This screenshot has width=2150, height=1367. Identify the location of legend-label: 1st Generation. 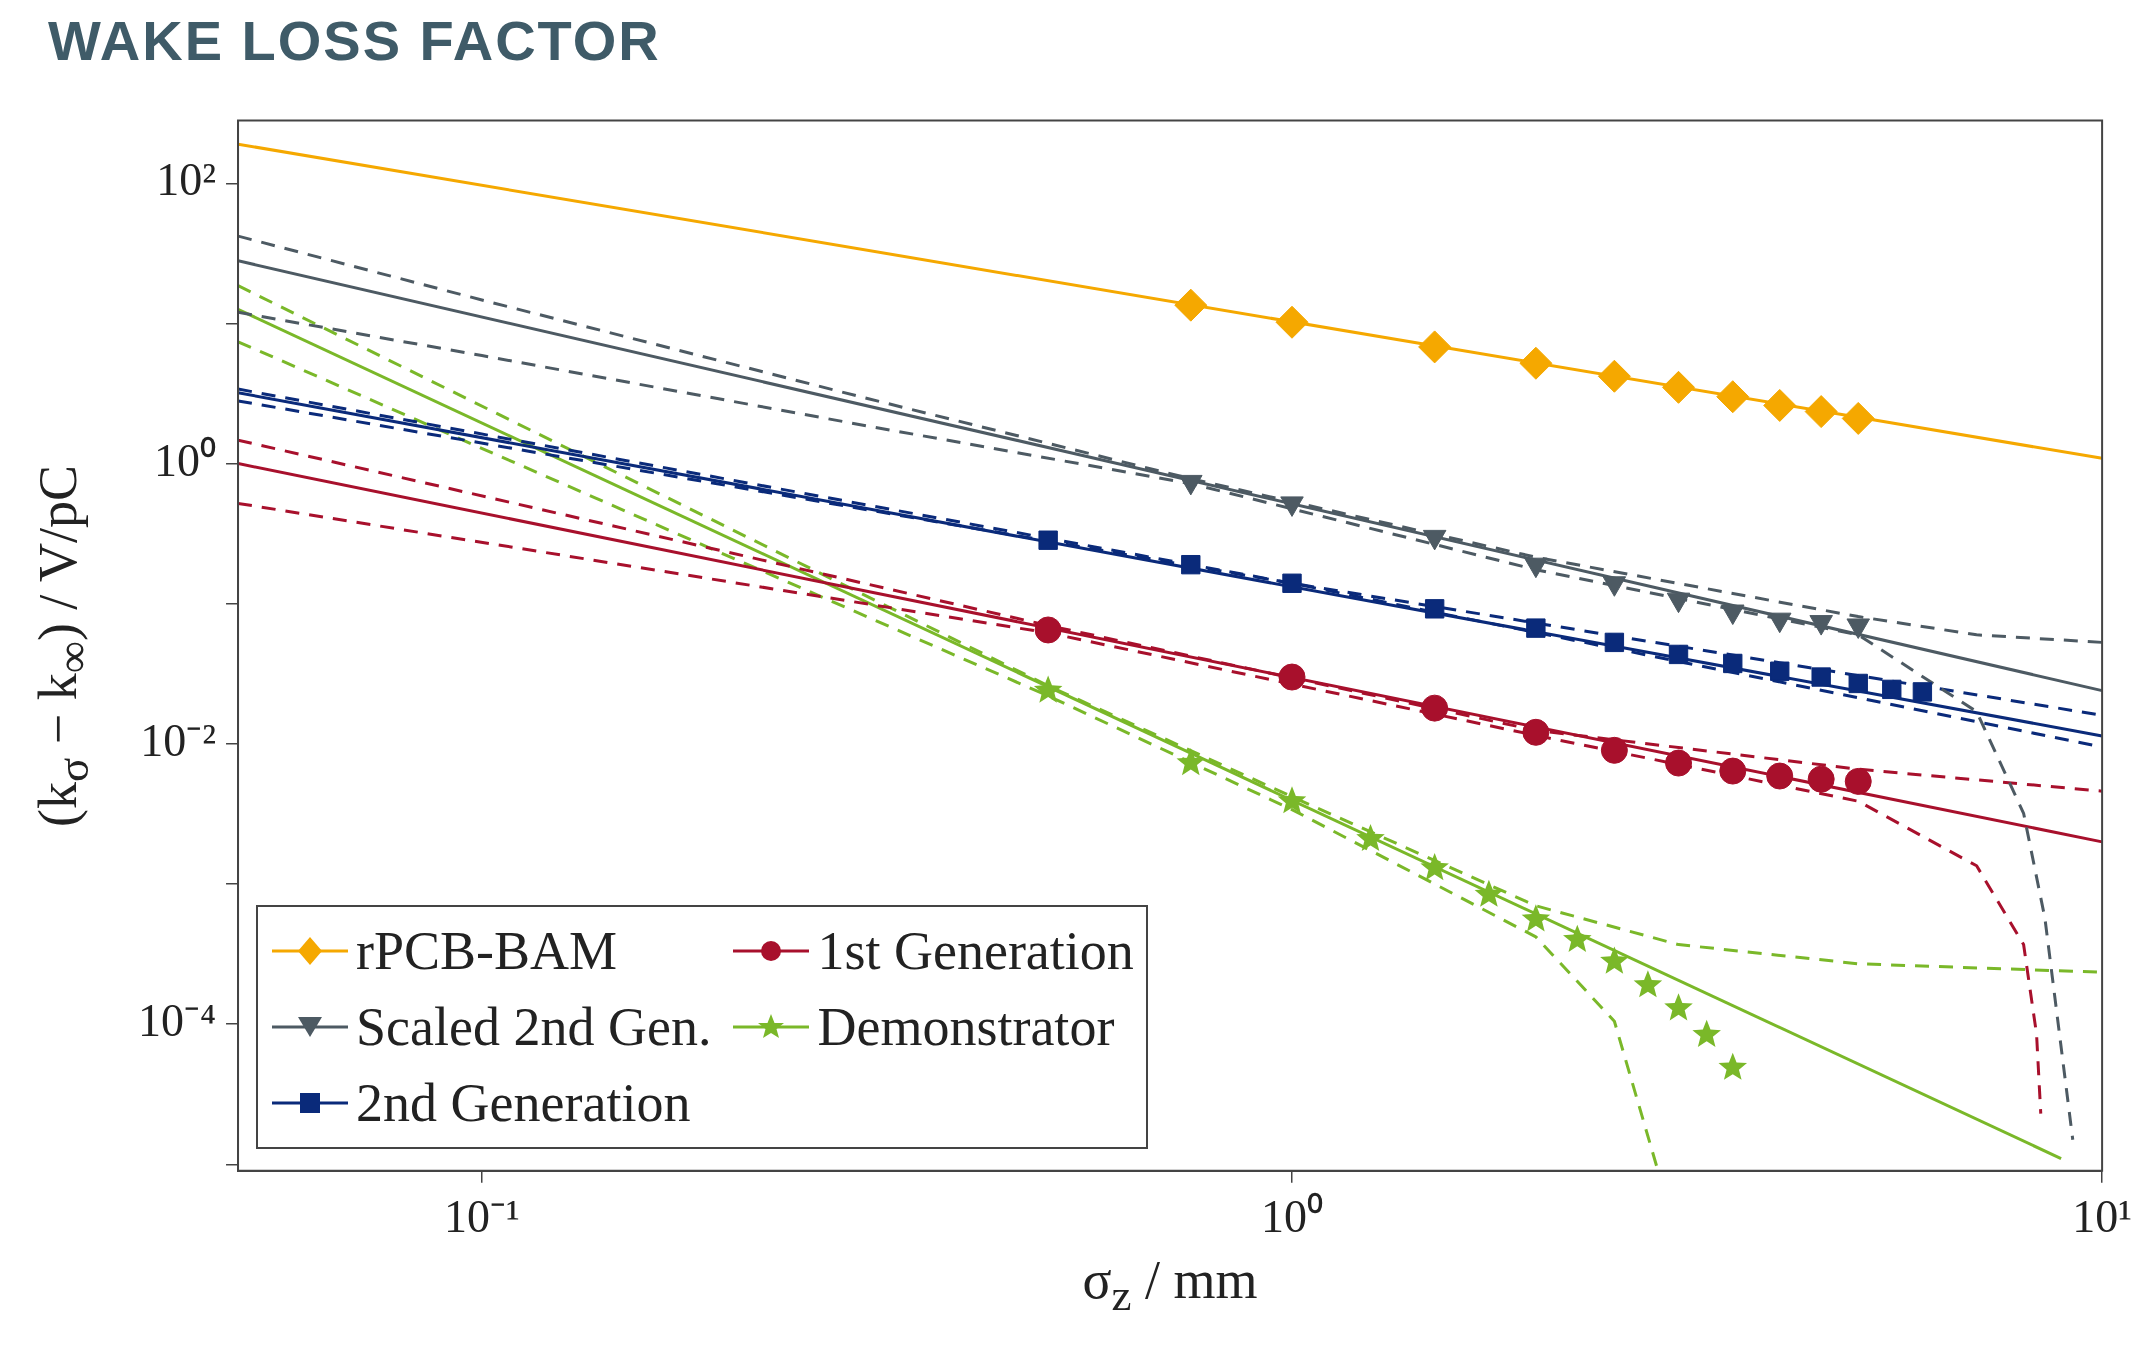
(975, 951).